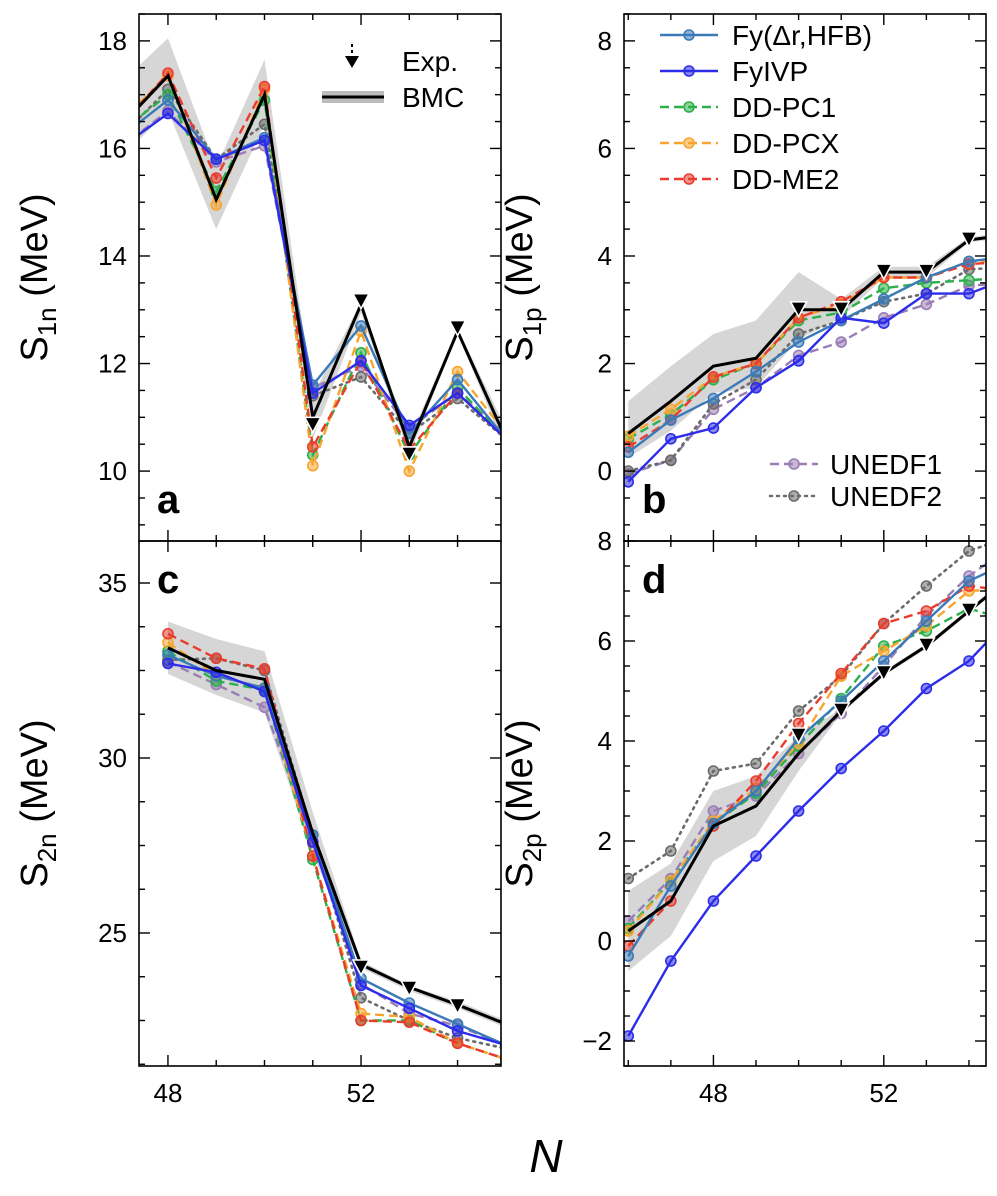 This screenshot has height=1196, width=997. Describe the element at coordinates (786, 143) in the screenshot. I see `legend-label-dd-pcx: DD-PCX` at that location.